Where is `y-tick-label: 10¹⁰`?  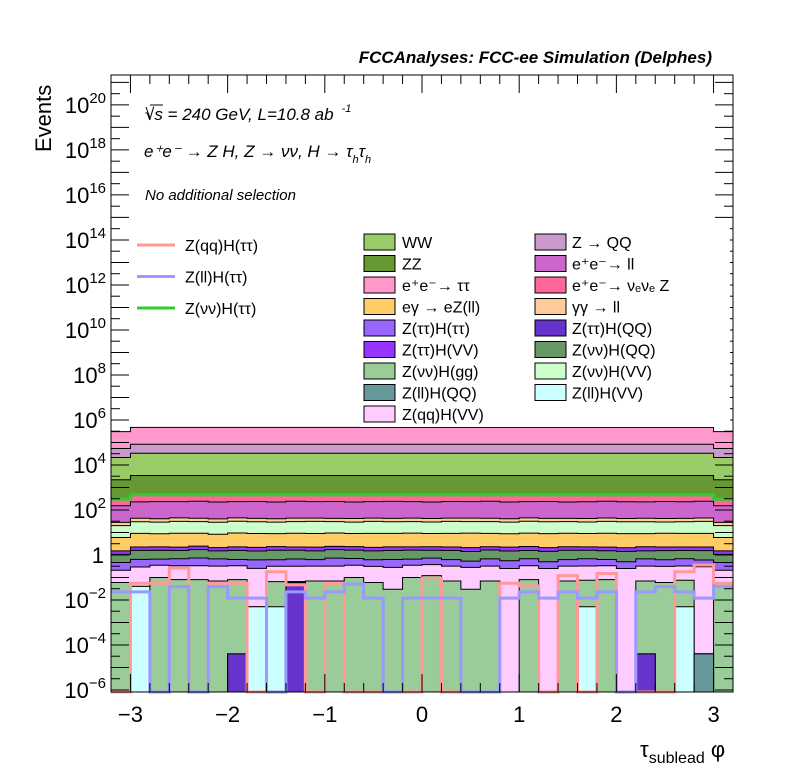
y-tick-label: 10¹⁰ is located at coordinates (85, 329).